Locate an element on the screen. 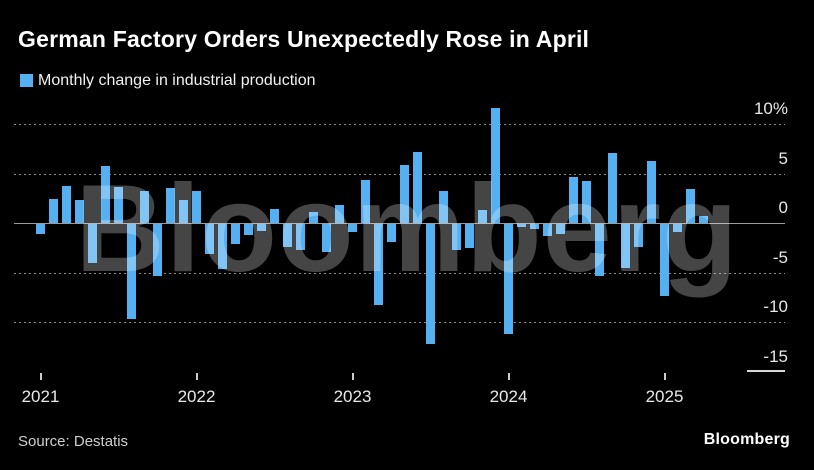  y-axis-label: 10% is located at coordinates (770, 108).